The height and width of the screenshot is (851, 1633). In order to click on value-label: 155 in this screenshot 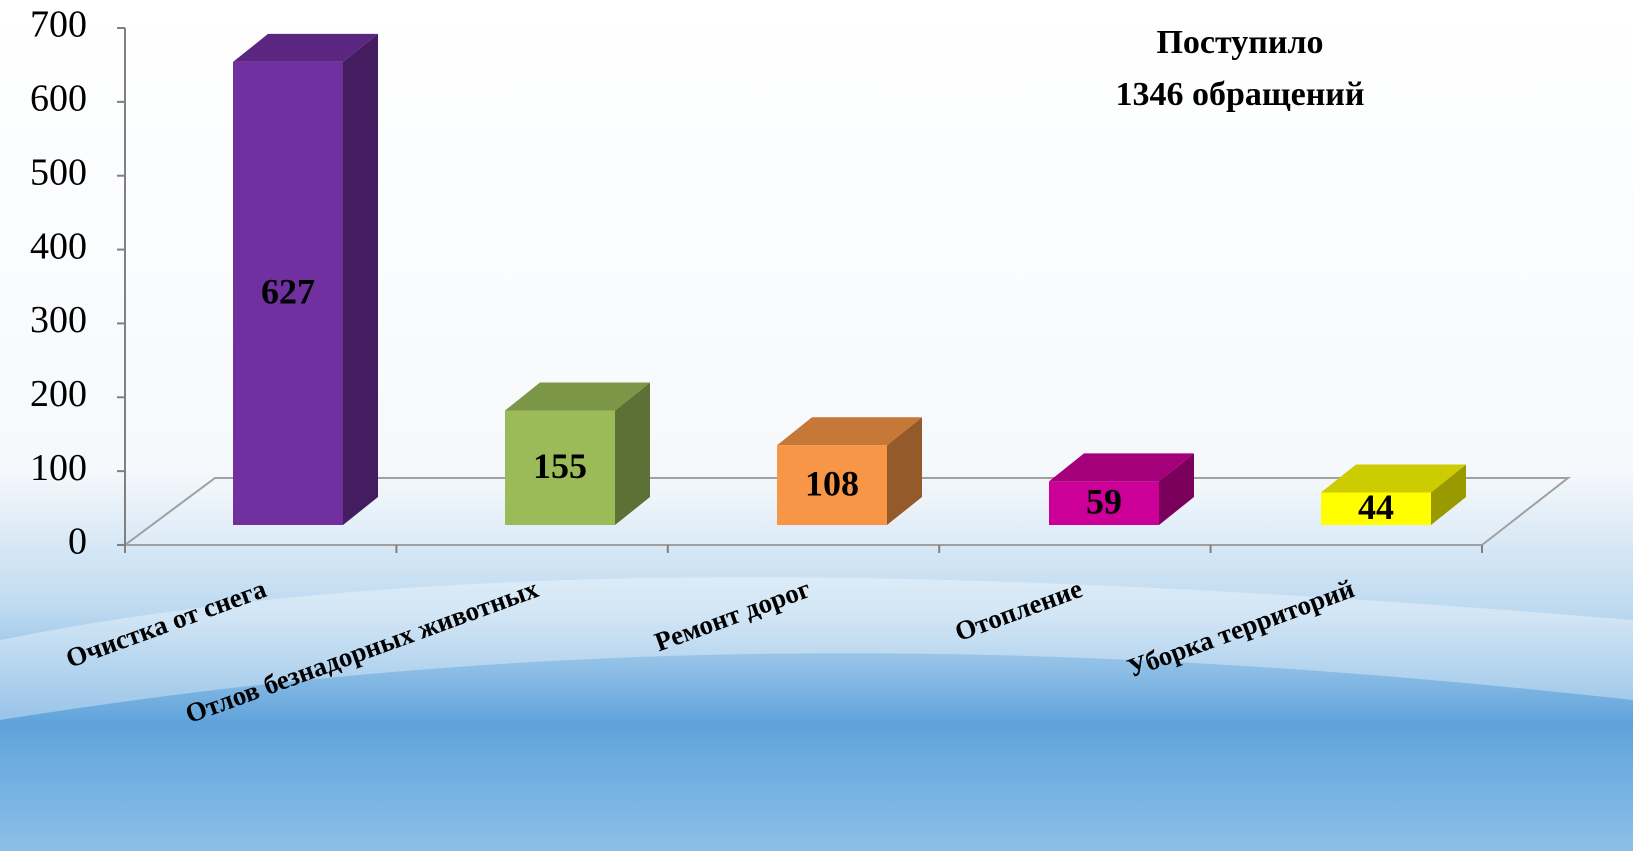, I will do `click(560, 466)`.